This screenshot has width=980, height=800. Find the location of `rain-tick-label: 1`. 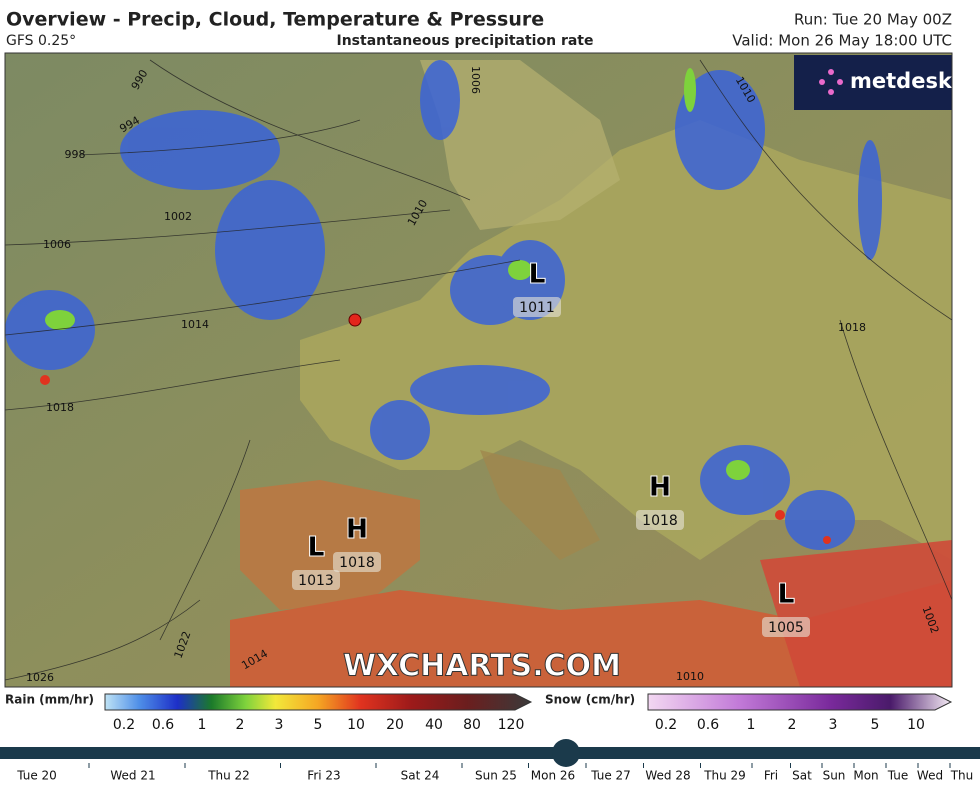

rain-tick-label: 1 is located at coordinates (202, 725).